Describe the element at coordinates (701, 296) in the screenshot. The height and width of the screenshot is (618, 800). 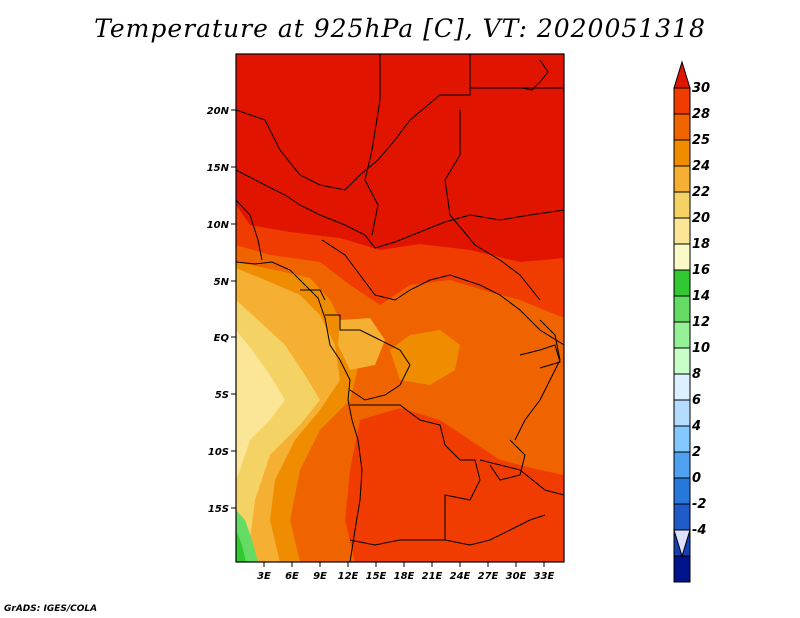
I see `colorbar-label-14: 14` at that location.